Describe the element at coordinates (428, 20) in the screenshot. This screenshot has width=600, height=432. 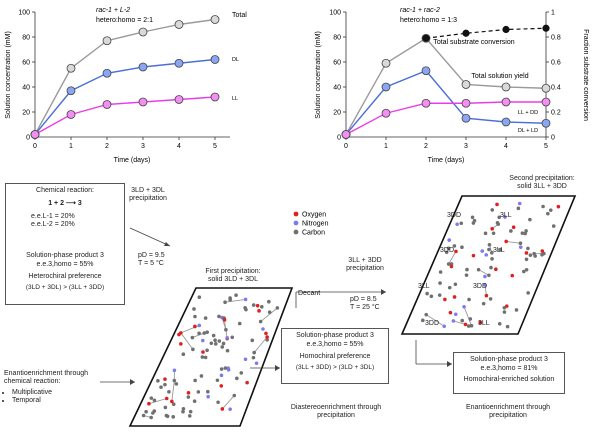
I see `annotation-sub: hetero:homo = 1:3` at that location.